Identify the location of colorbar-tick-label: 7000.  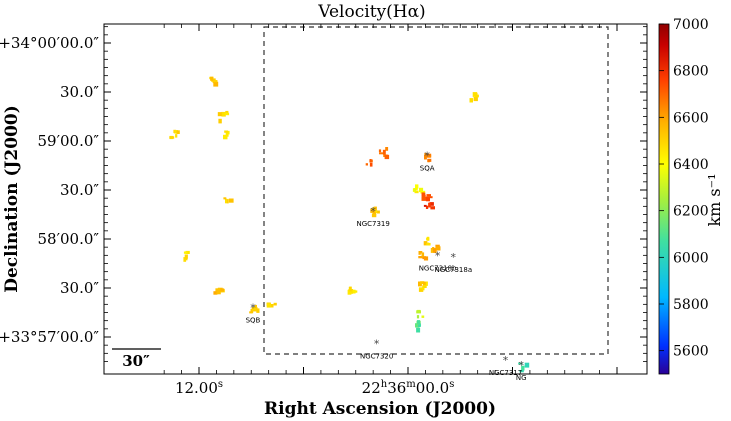
(691, 25).